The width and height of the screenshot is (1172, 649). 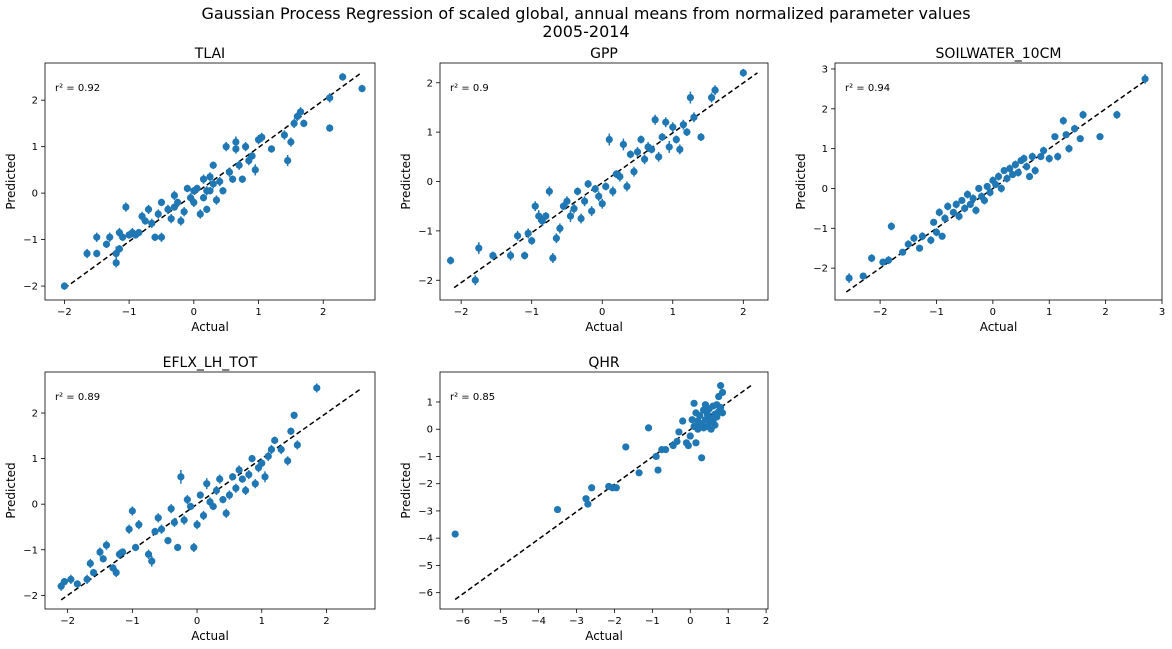 What do you see at coordinates (77, 397) in the screenshot?
I see `r-squared-annotation: r² = 0.89` at bounding box center [77, 397].